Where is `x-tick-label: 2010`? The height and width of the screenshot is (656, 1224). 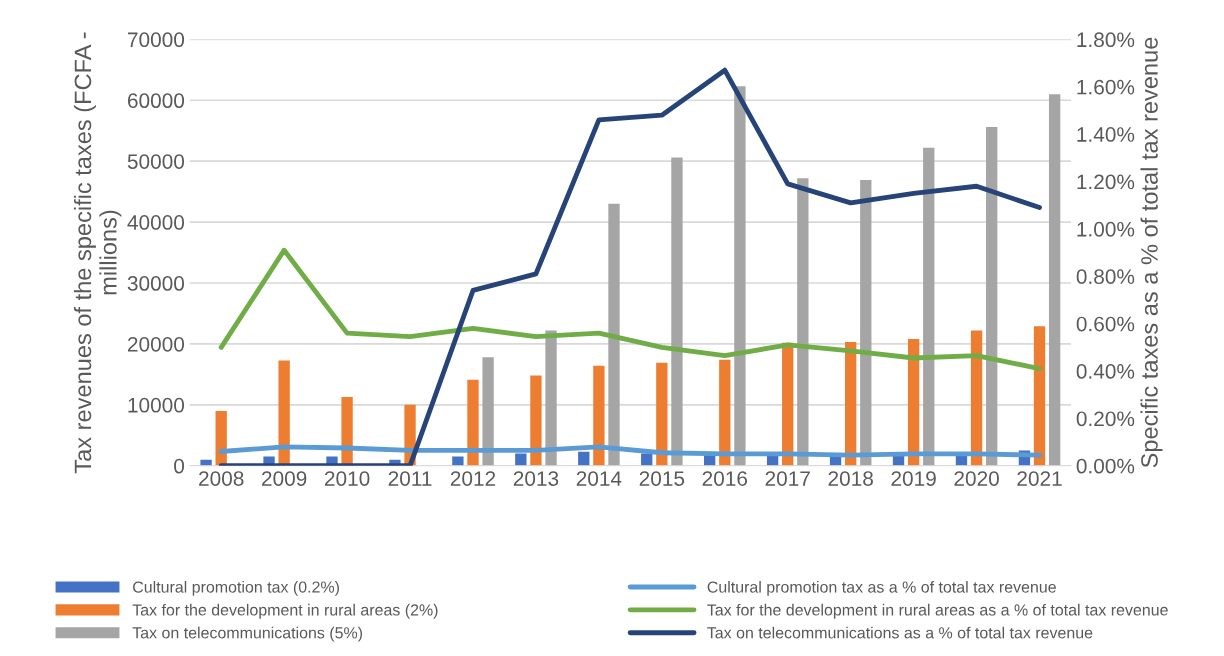
x-tick-label: 2010 is located at coordinates (347, 478).